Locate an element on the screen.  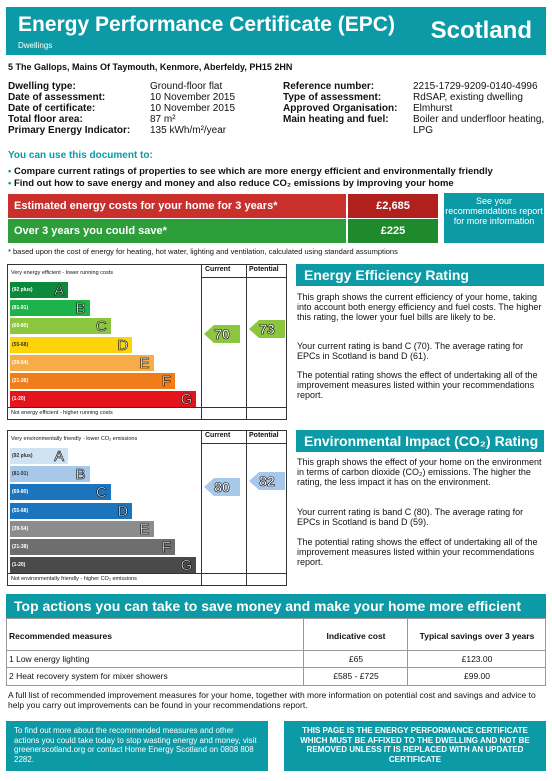
table-row-measure: 1 Low energy lighting is located at coordinates (49, 659).